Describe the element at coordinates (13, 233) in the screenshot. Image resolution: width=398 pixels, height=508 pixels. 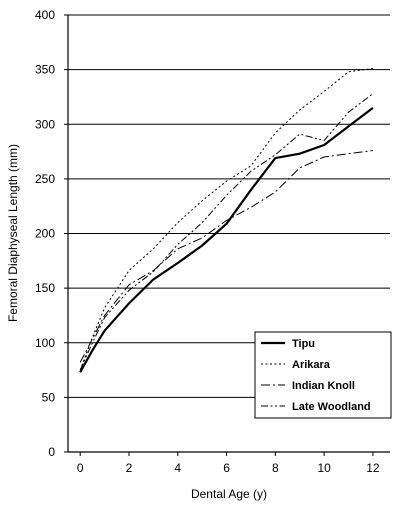
I see `y-axis-title: Femoral Diaphyseal Length (mm)` at that location.